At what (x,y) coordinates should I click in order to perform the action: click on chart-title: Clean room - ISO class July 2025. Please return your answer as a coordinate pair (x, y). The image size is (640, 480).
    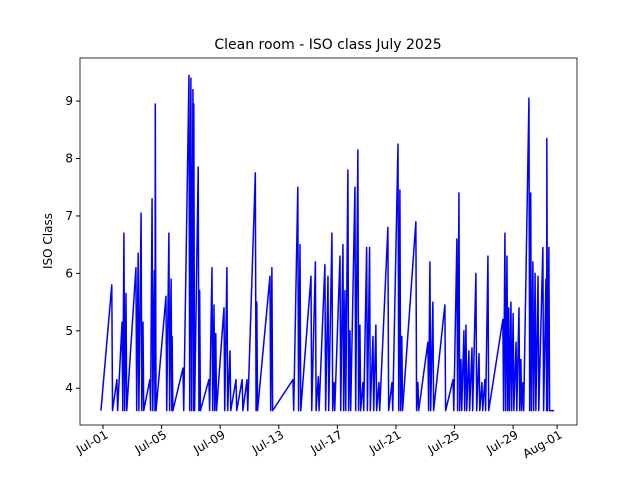
    Looking at the image, I should click on (327, 45).